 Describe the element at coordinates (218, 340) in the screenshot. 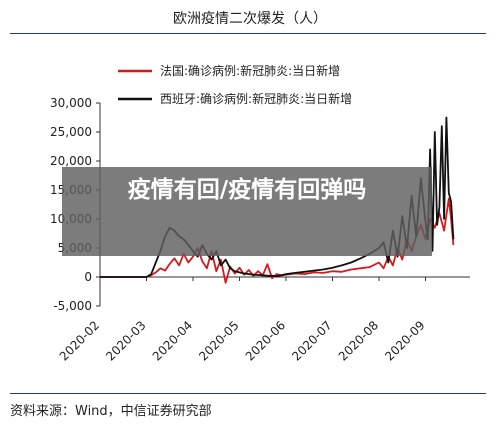

I see `x-tick-label: 2020-05` at that location.